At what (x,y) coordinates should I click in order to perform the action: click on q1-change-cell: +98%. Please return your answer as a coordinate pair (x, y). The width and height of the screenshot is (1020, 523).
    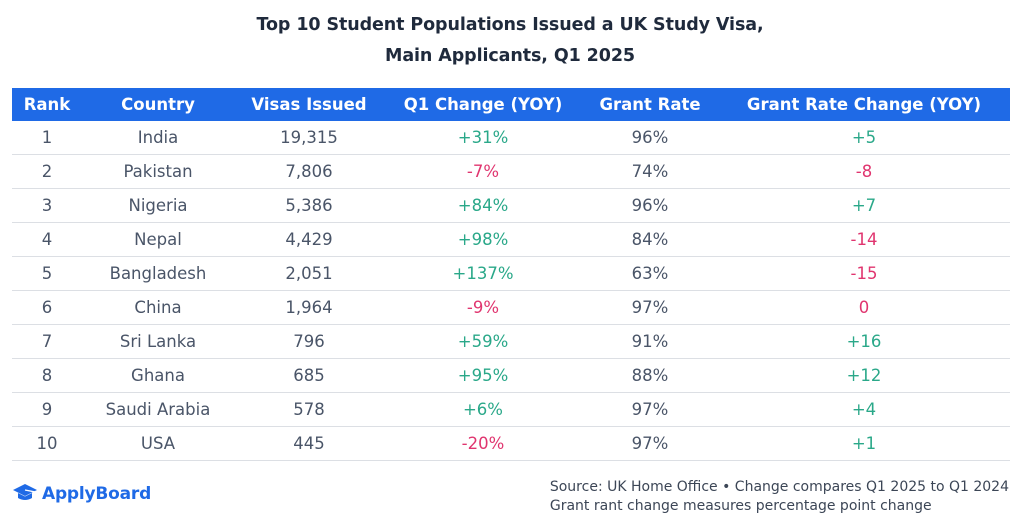
    Looking at the image, I should click on (483, 239).